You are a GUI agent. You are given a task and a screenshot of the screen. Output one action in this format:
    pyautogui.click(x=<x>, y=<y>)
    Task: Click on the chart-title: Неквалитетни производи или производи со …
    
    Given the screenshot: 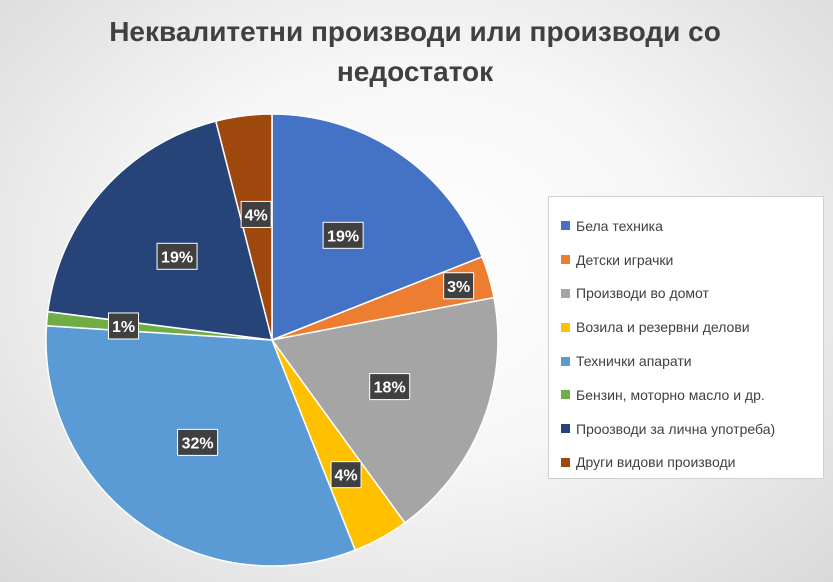 What is the action you would take?
    pyautogui.click(x=415, y=51)
    